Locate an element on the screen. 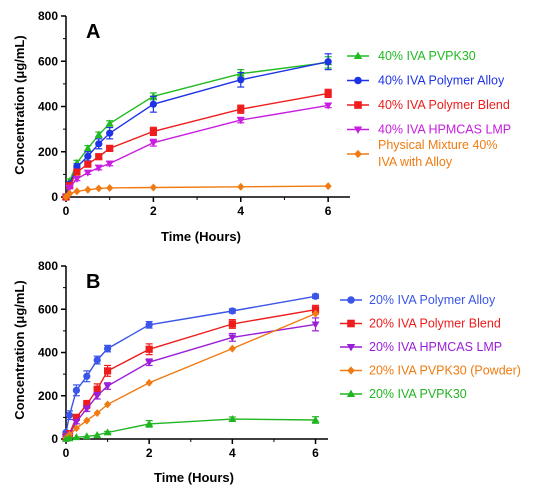 The image size is (550, 488). legend-item-2: 40% IVA Polymer Blend is located at coordinates (428, 105).